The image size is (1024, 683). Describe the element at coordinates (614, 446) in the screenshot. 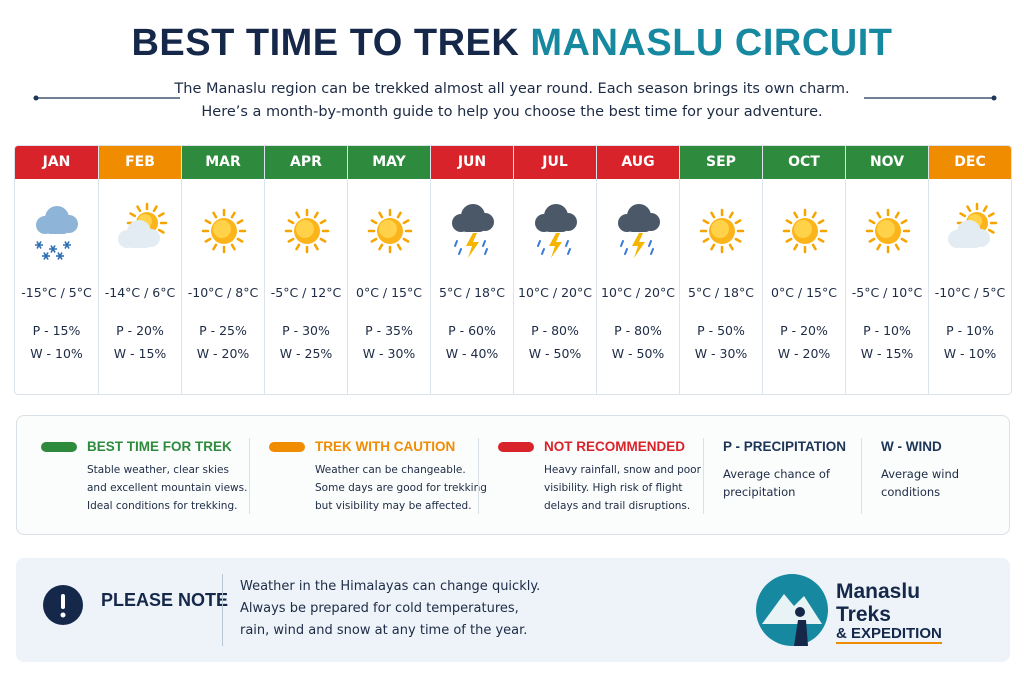

I see `legend-title: NOT RECOMMENDED` at that location.